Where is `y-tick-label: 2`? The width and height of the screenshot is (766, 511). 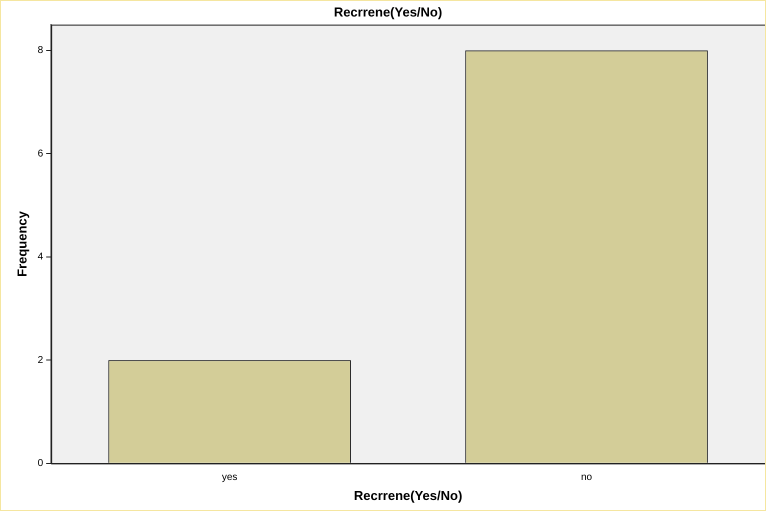 y-tick-label: 2 is located at coordinates (41, 360).